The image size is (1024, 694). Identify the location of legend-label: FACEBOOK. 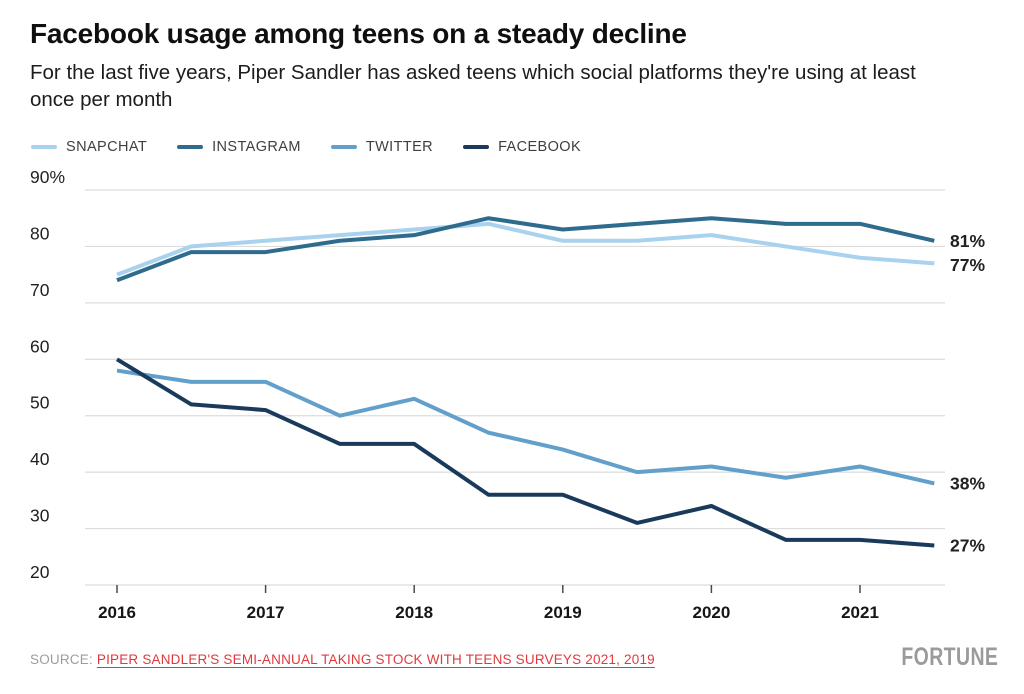
(540, 147).